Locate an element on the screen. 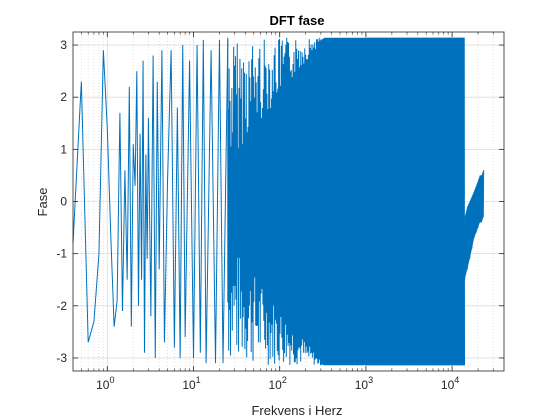 Image resolution: width=560 pixels, height=420 pixels. y-tick-label: -3 is located at coordinates (61, 358).